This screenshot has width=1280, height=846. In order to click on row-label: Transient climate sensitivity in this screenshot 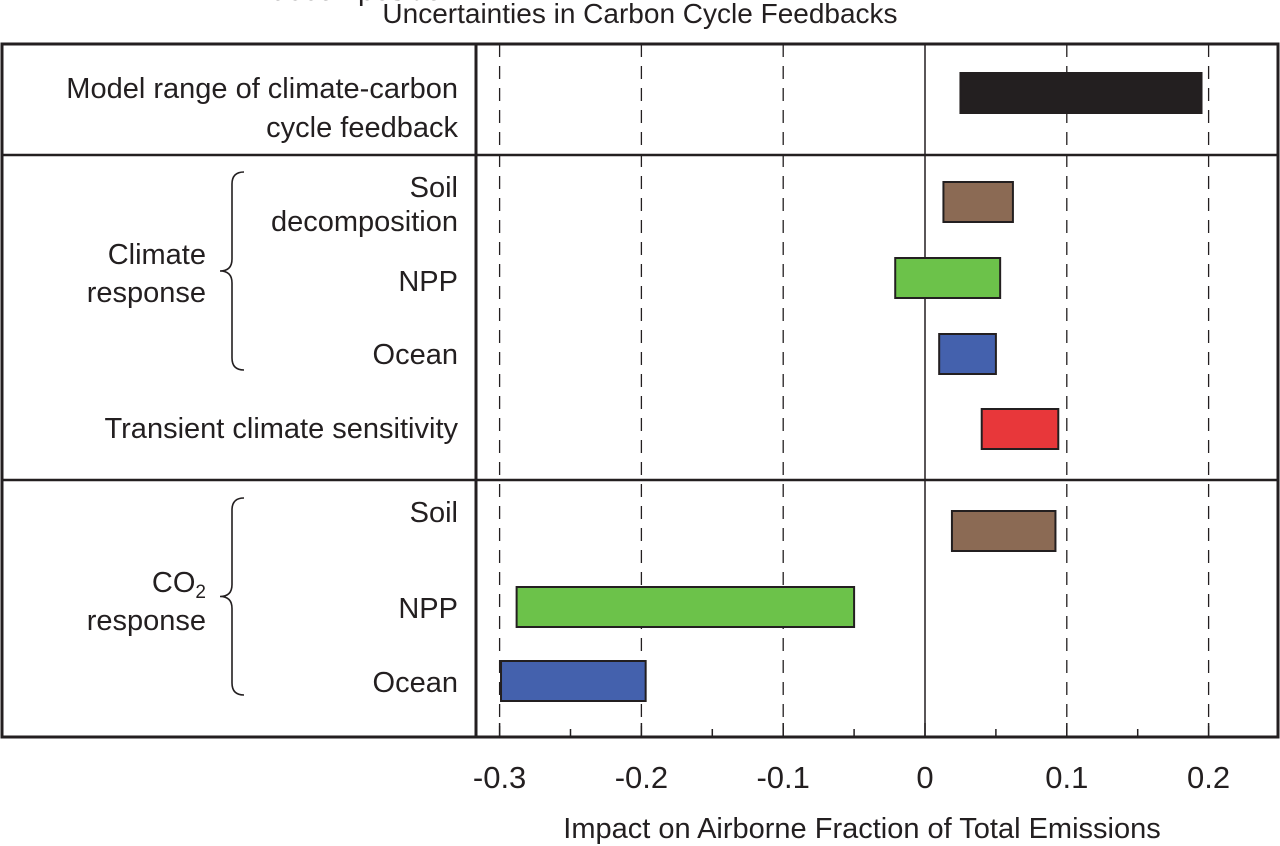, I will do `click(282, 429)`.